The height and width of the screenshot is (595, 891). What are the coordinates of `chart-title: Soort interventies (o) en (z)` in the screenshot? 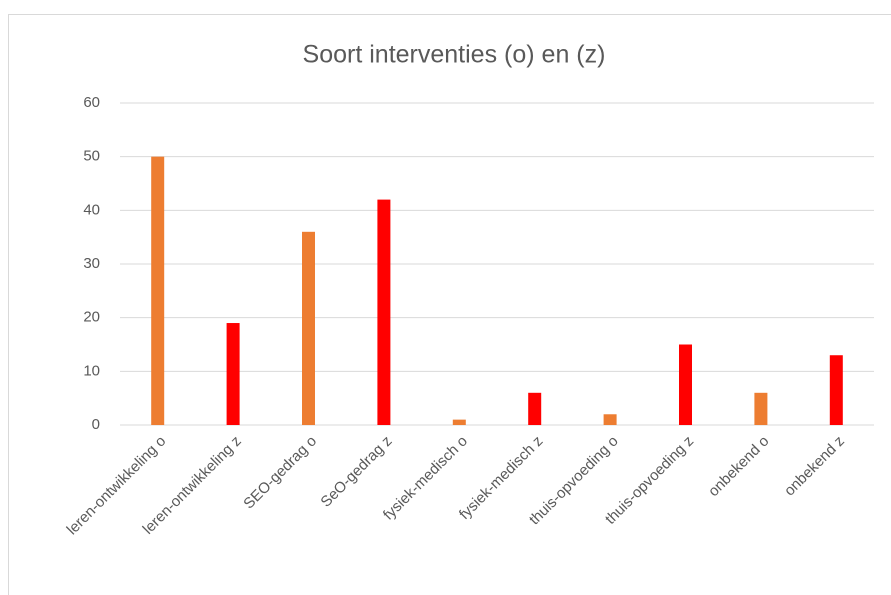 It's located at (454, 55).